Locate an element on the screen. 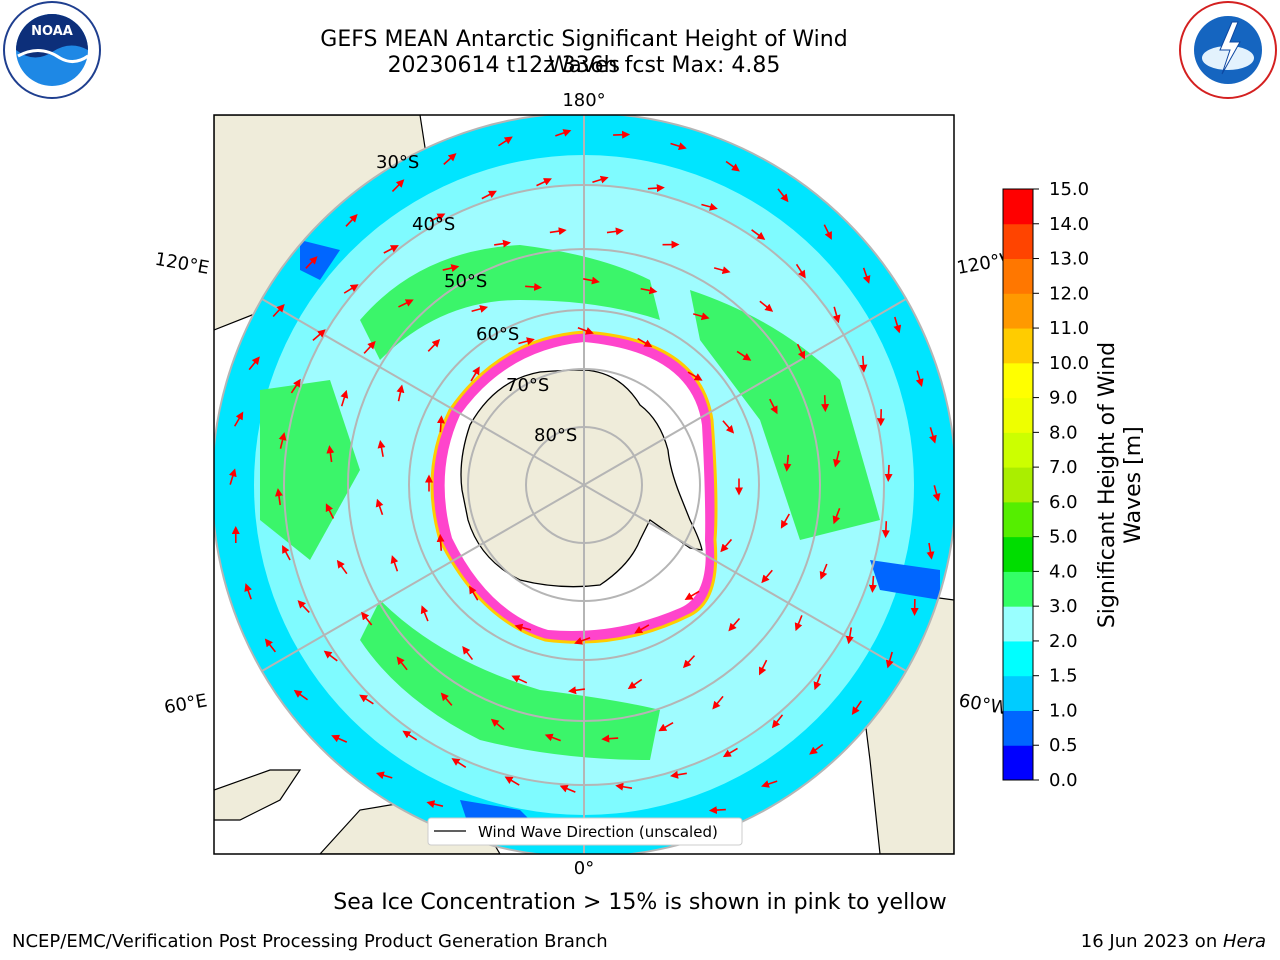  svg-text: NOAA is located at coordinates (52, 31).